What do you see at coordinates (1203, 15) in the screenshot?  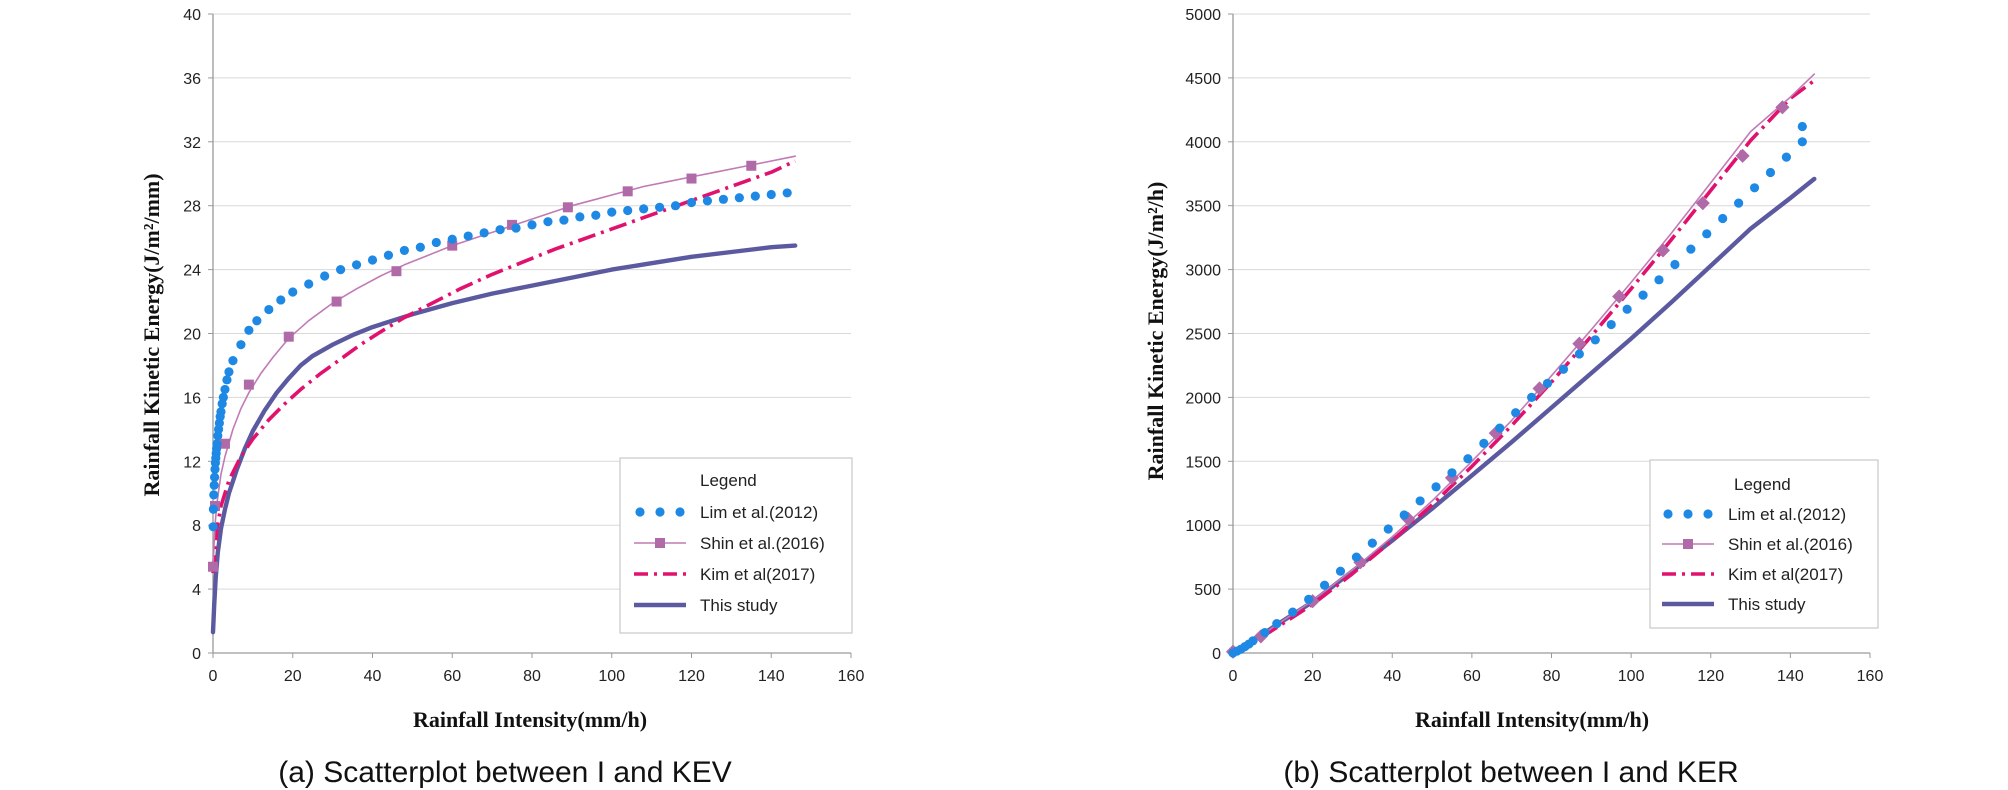 I see `chart-b-y-tick-label: 5000` at bounding box center [1203, 15].